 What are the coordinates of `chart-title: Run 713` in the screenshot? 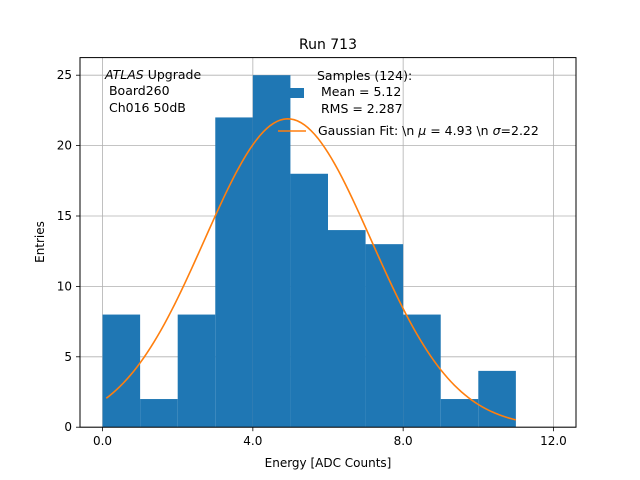 It's located at (328, 45).